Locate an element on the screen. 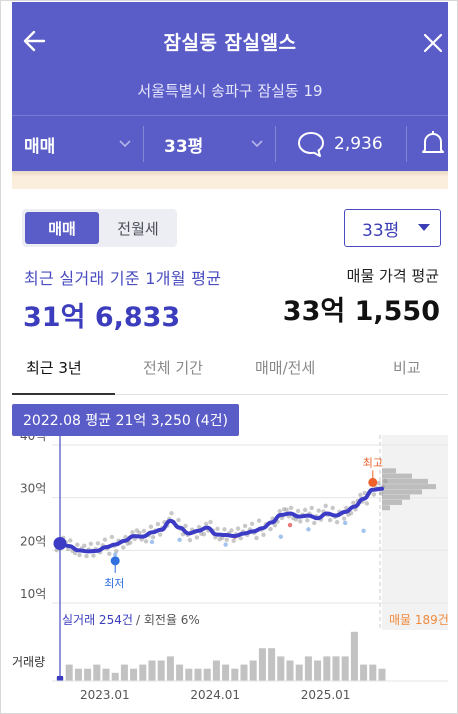 This screenshot has width=458, height=714. series-line is located at coordinates (221, 520).